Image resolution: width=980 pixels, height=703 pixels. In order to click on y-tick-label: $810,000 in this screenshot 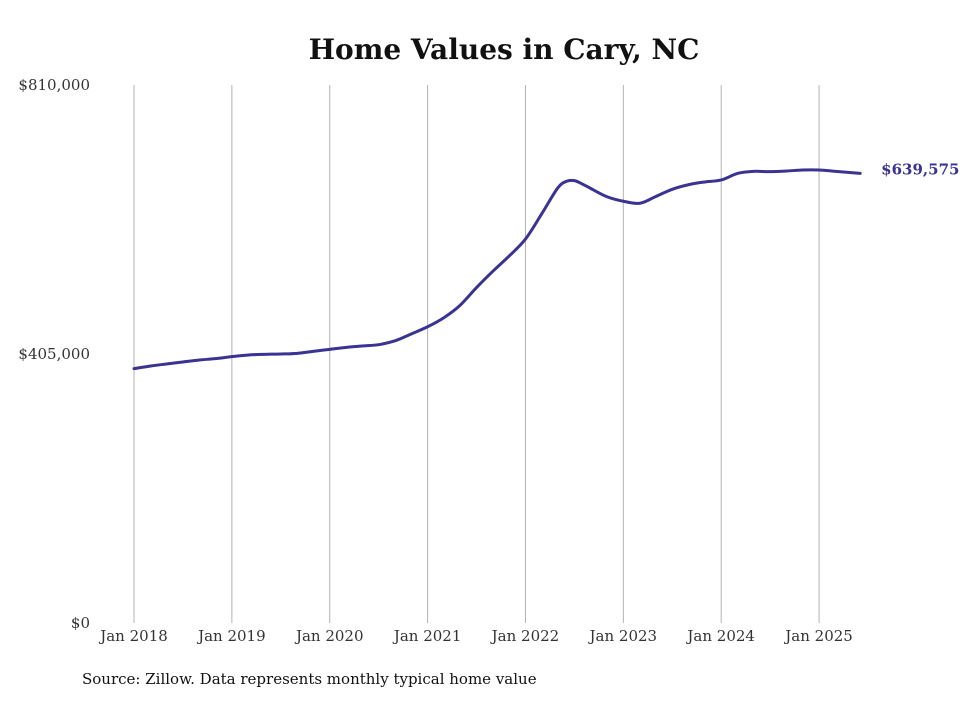, I will do `click(54, 85)`.